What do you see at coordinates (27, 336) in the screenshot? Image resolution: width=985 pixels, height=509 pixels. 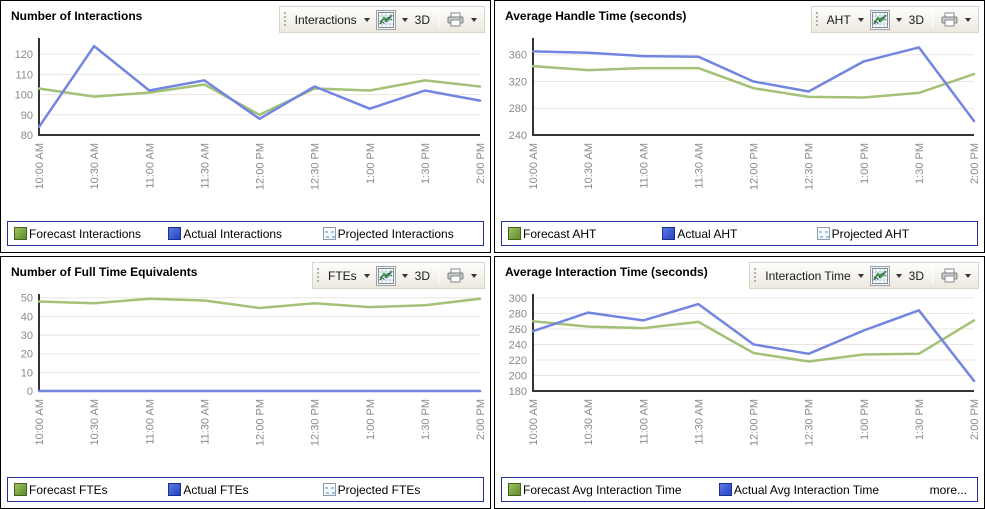 I see `svg-text: 30` at bounding box center [27, 336].